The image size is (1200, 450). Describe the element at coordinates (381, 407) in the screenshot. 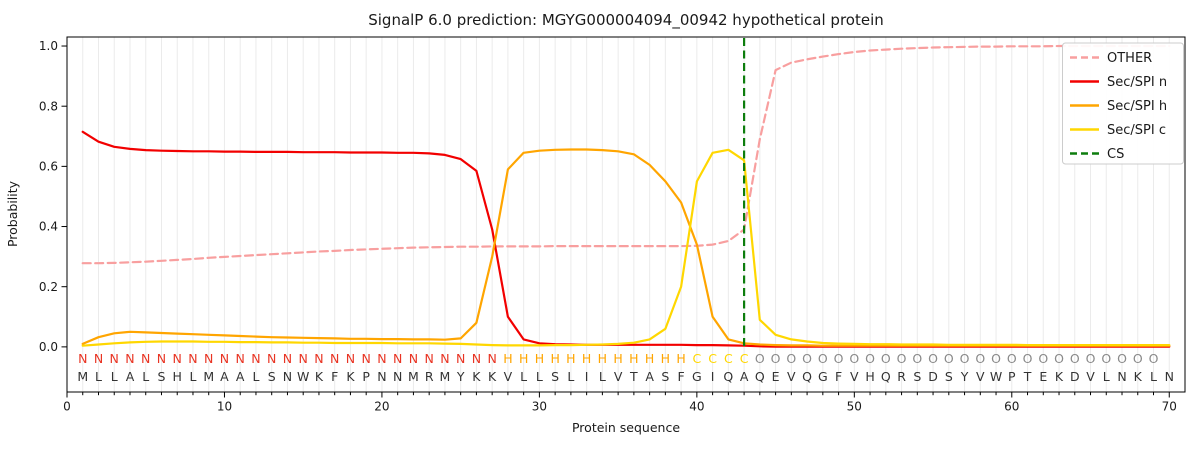

I see `x-tick-label: 20` at that location.